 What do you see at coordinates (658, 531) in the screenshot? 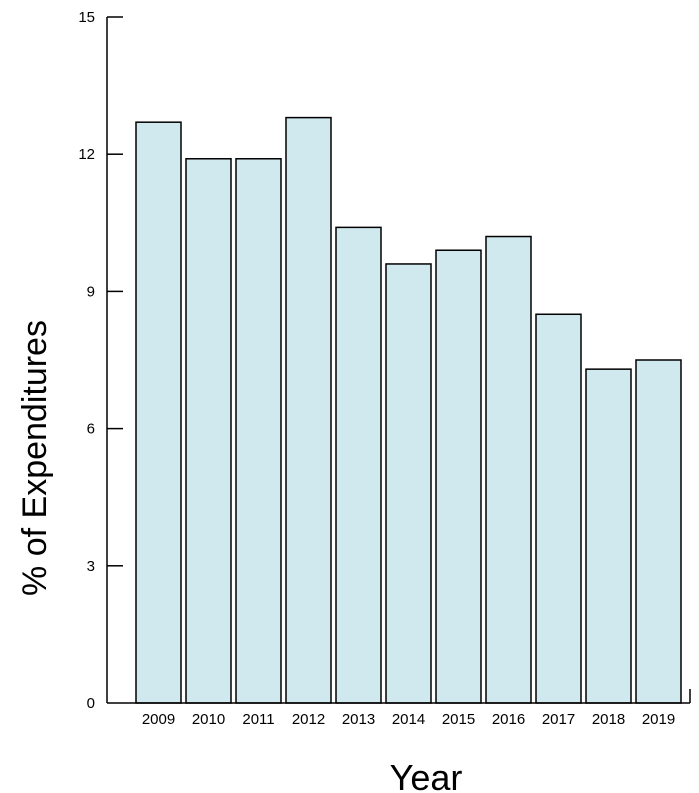
I see `bar-2019` at bounding box center [658, 531].